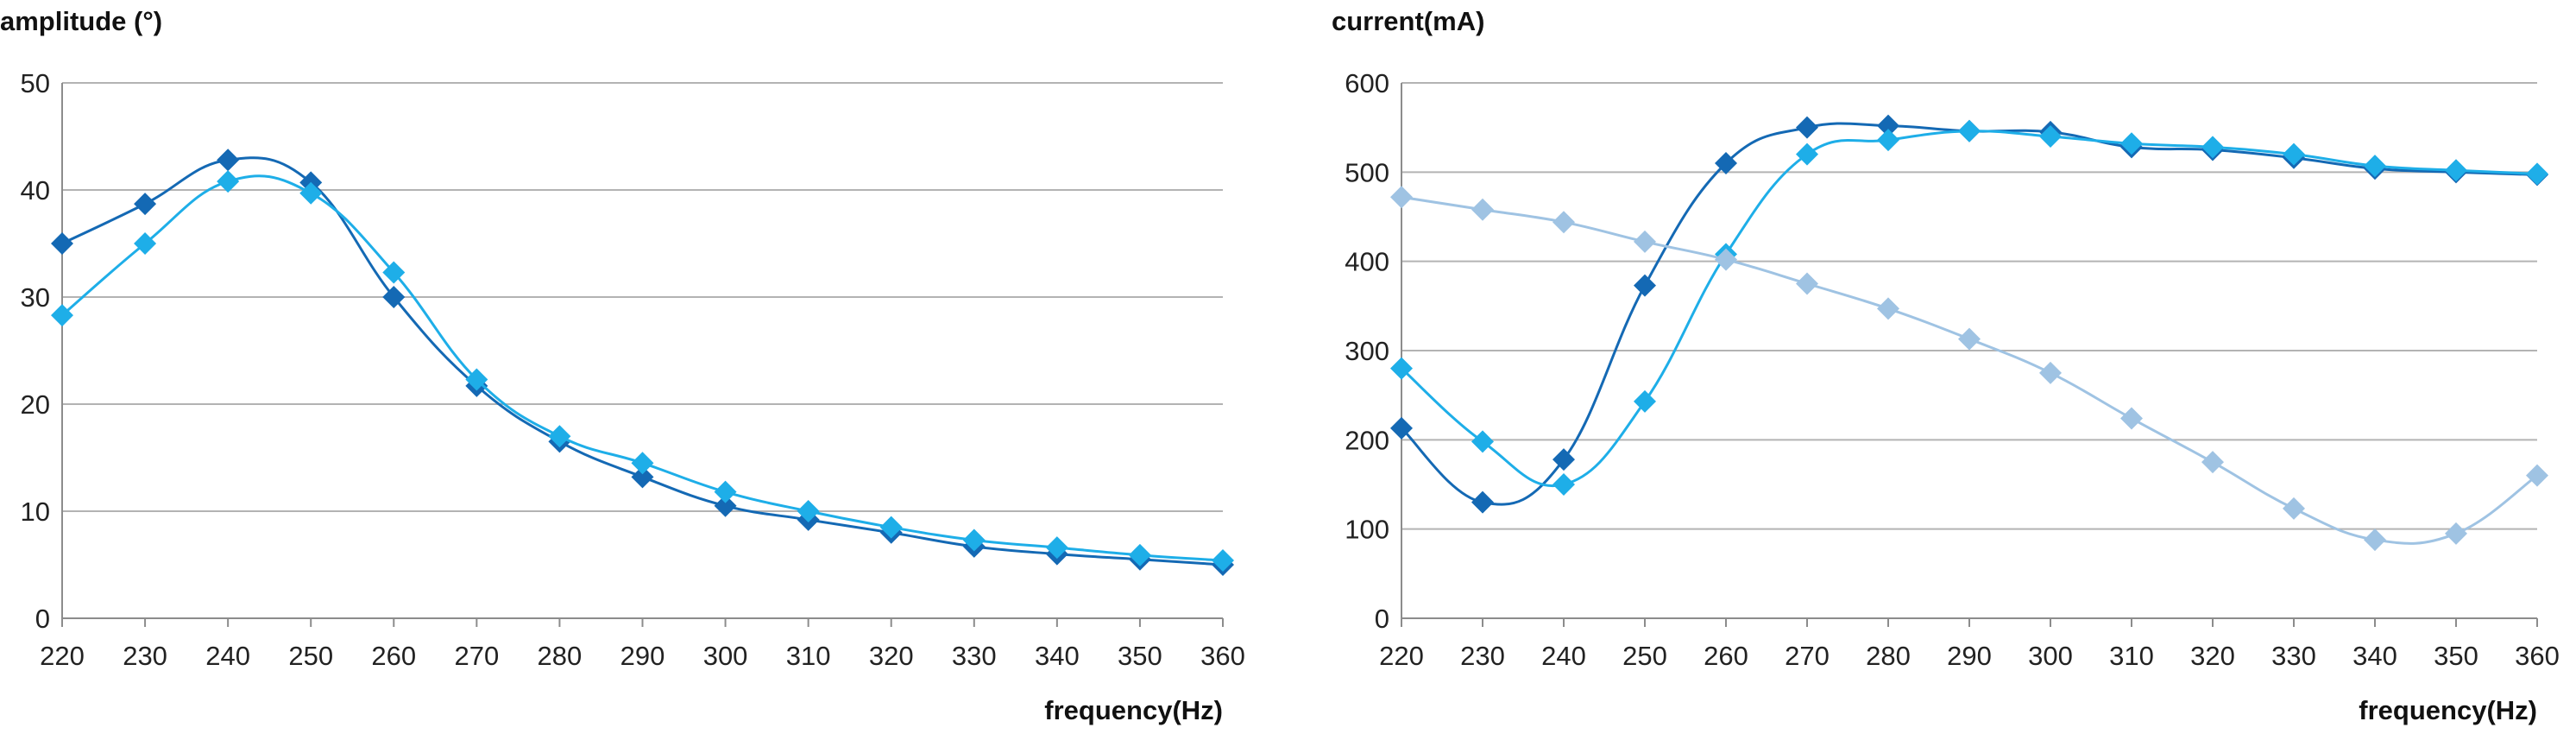 The image size is (2576, 734). What do you see at coordinates (1367, 172) in the screenshot?
I see `y-tick-label: 500` at bounding box center [1367, 172].